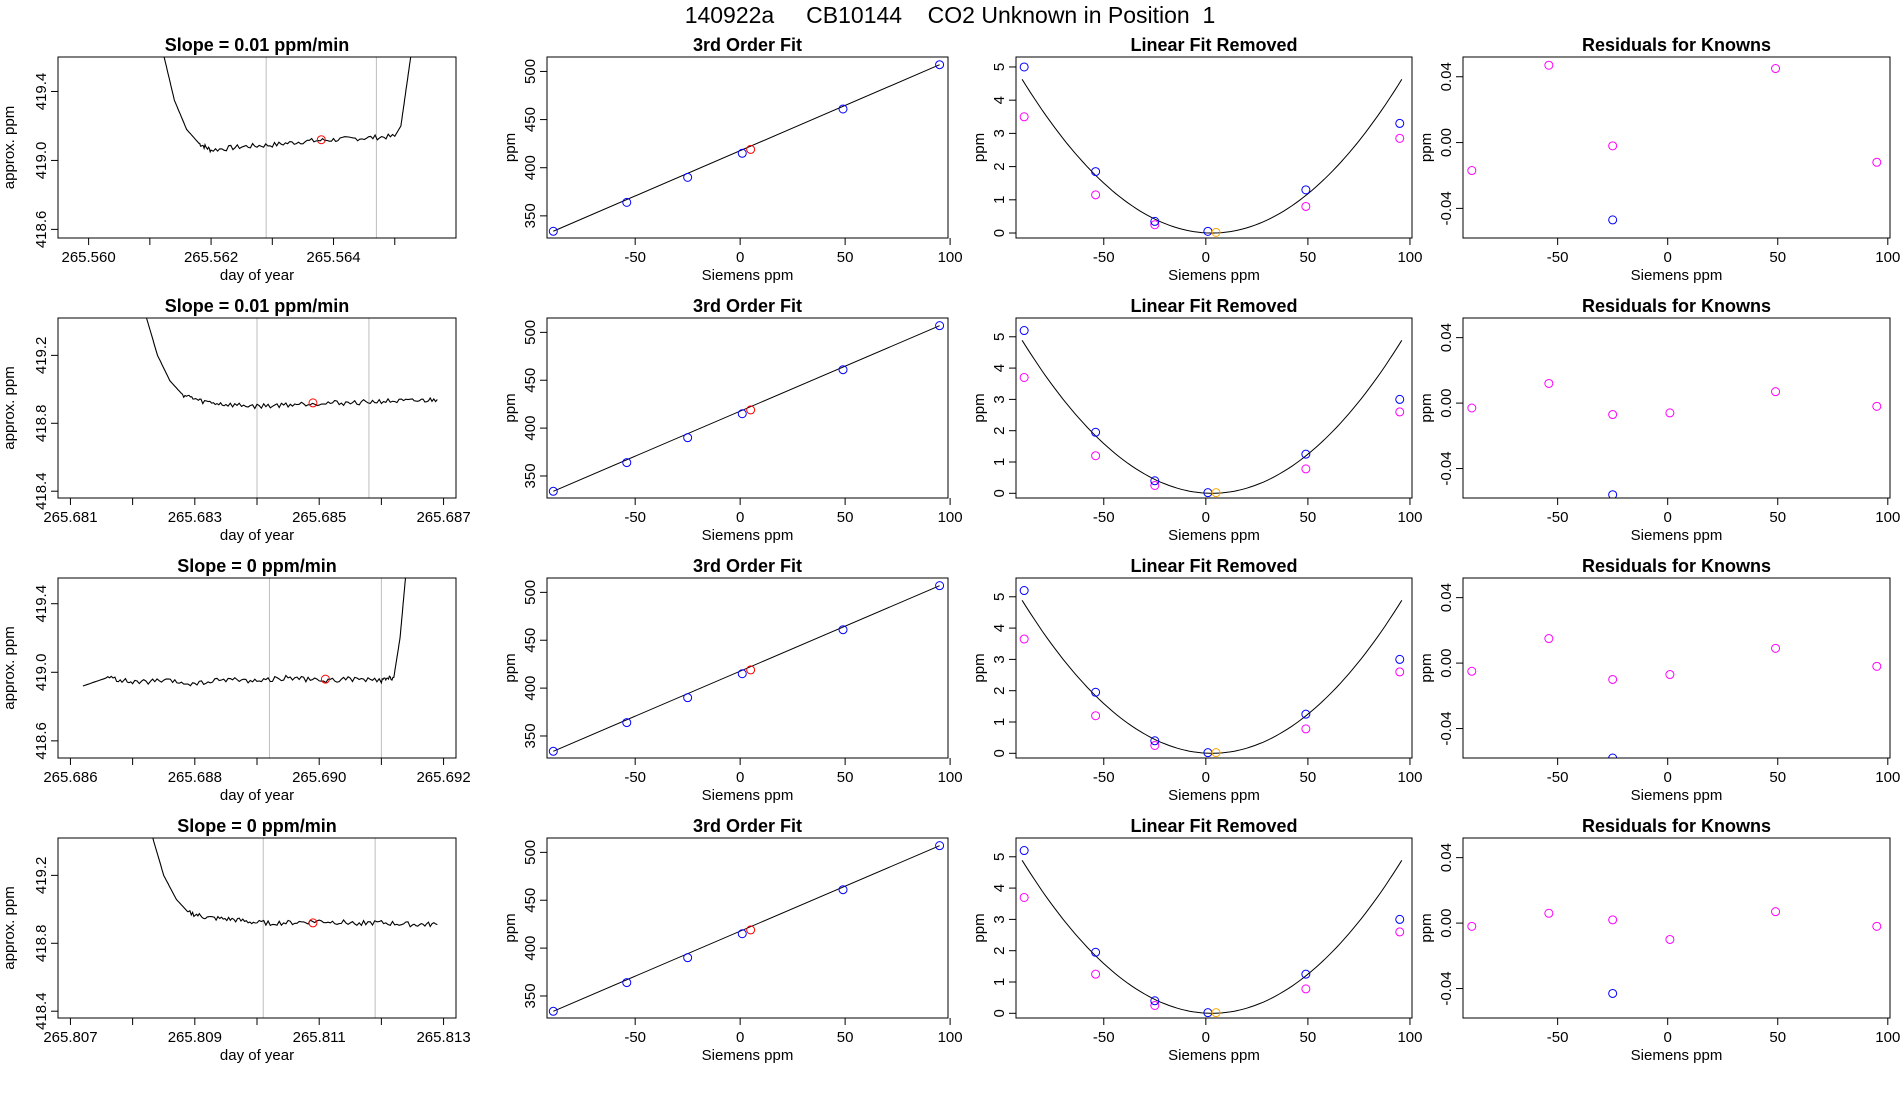 This screenshot has height=1100, width=1900. Describe the element at coordinates (319, 517) in the screenshot. I see `x-tick-label: 265.685` at that location.